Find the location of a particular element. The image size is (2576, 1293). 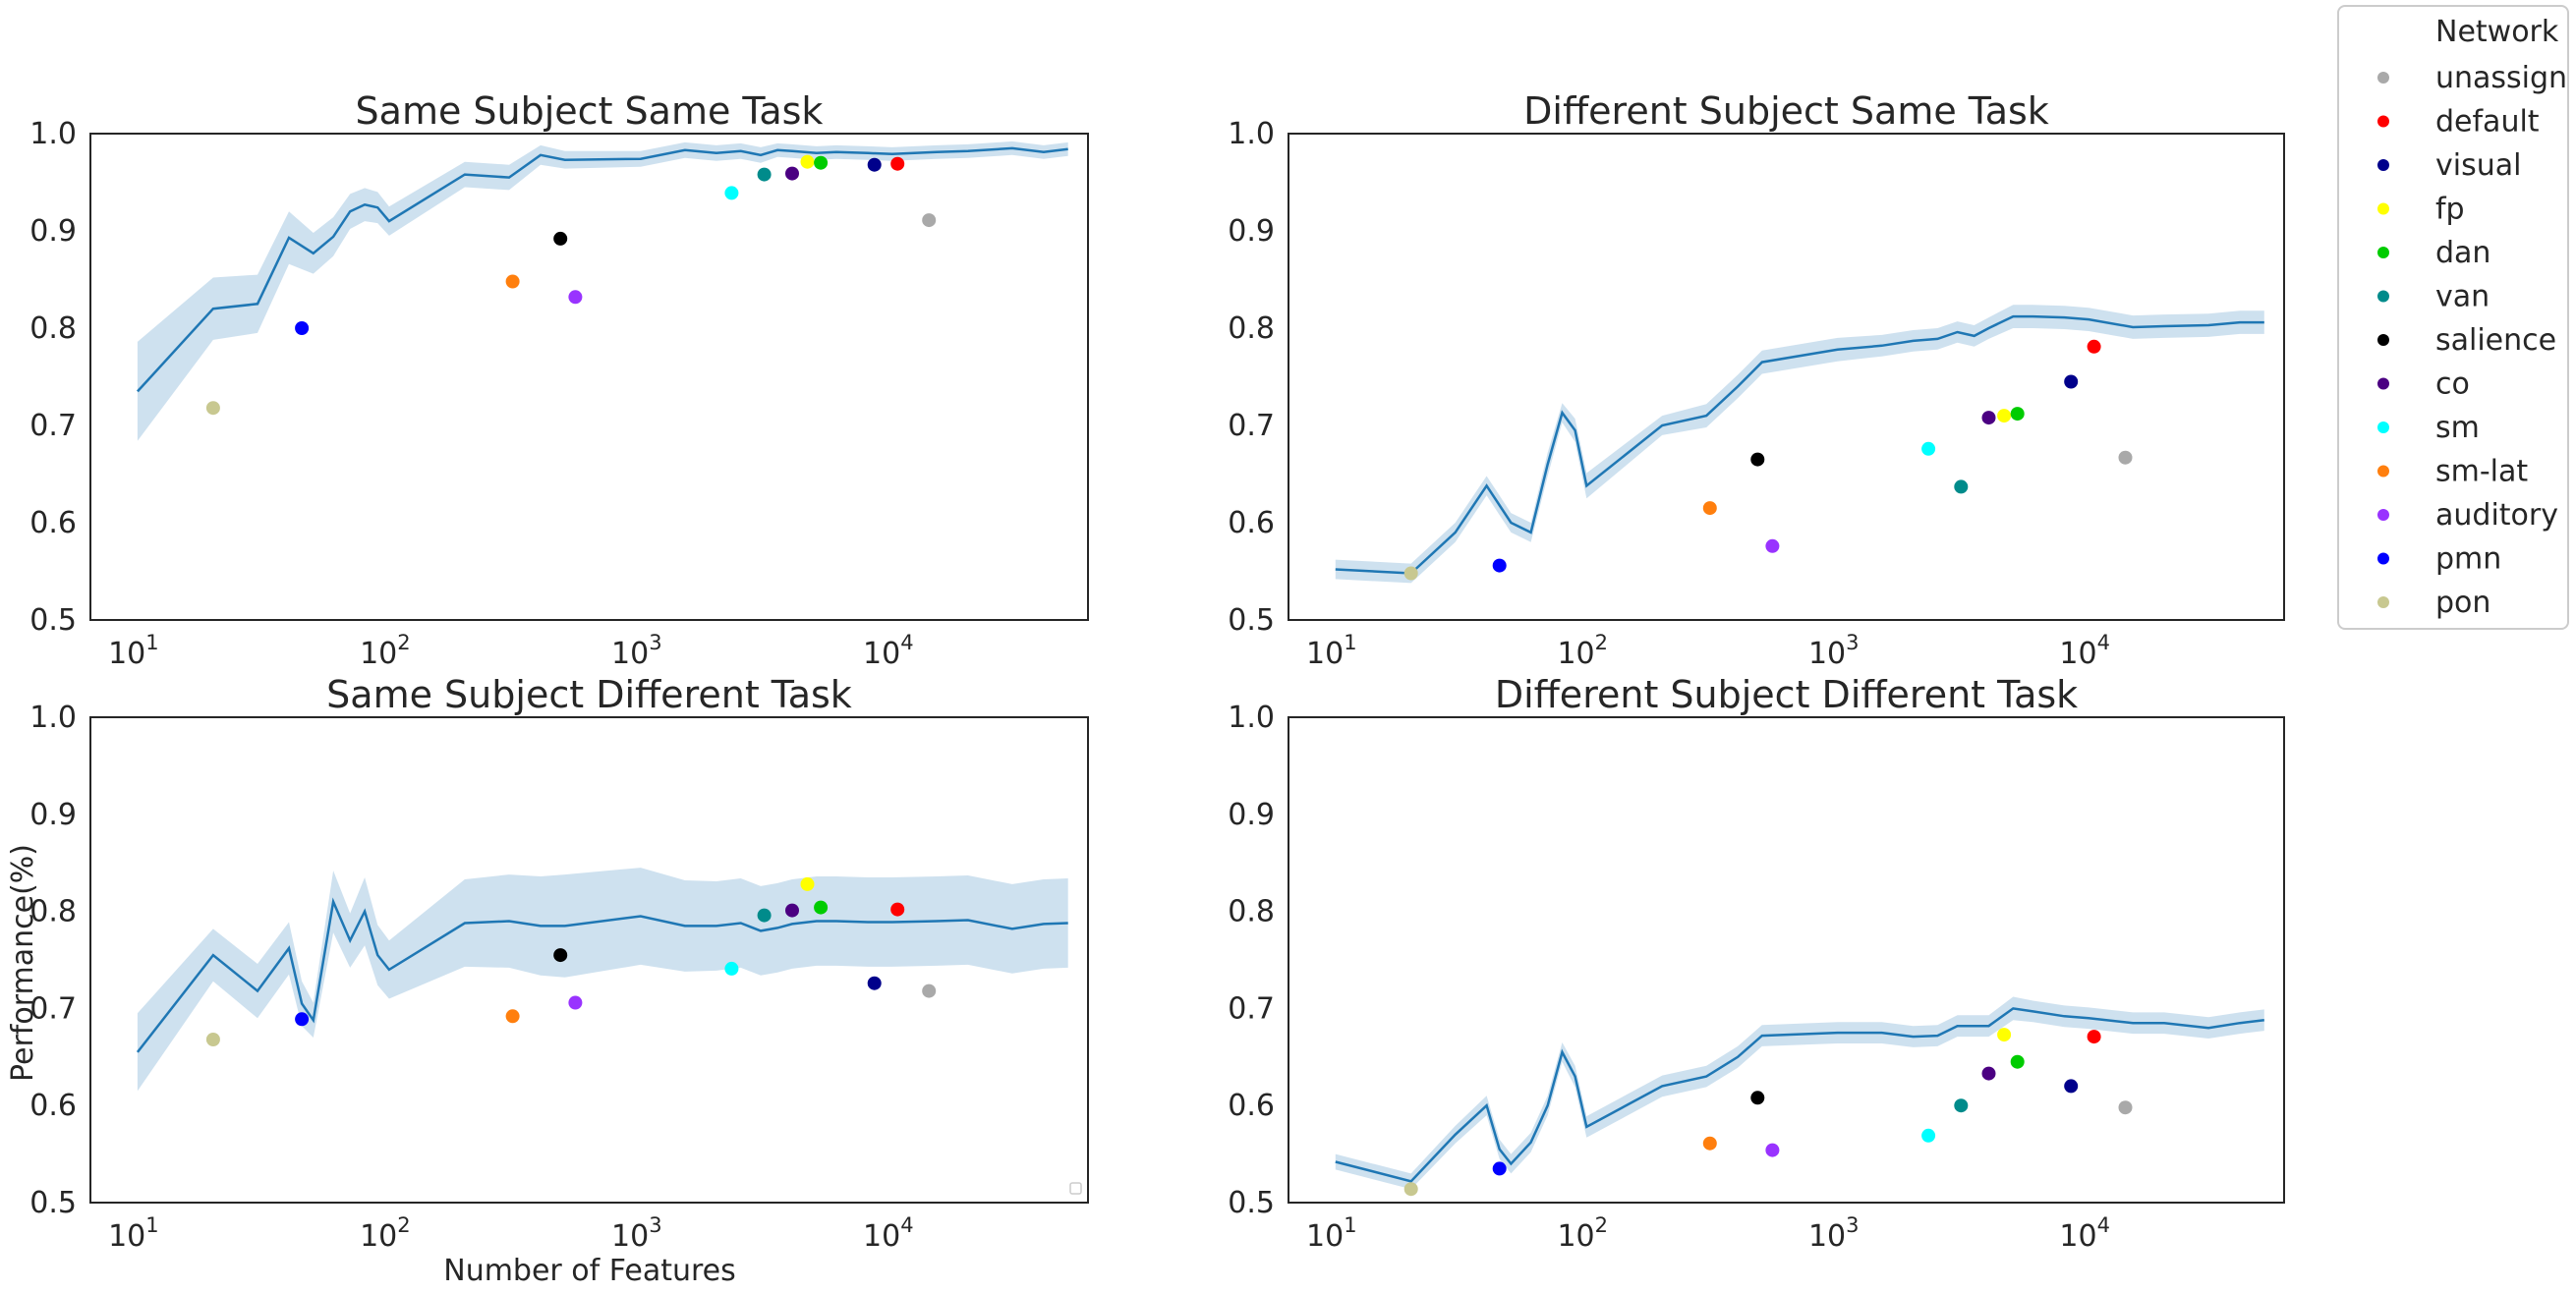

legend-entry-visual: visual is located at coordinates (2449, 165).